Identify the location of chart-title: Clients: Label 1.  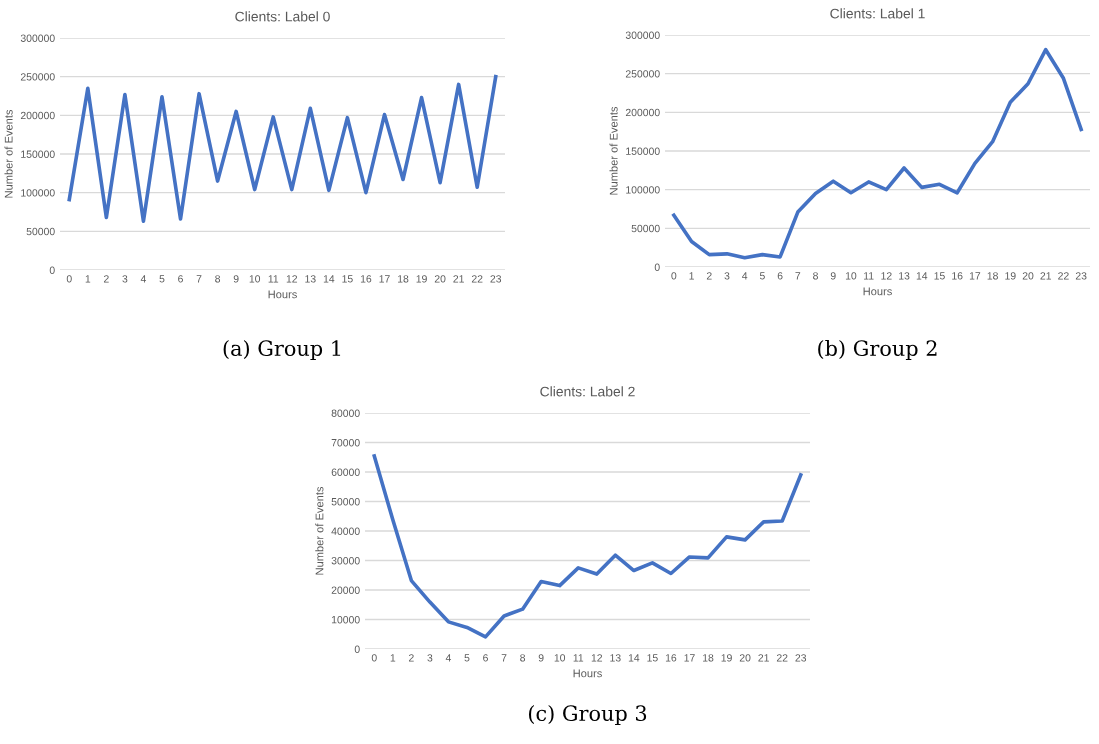
(877, 13).